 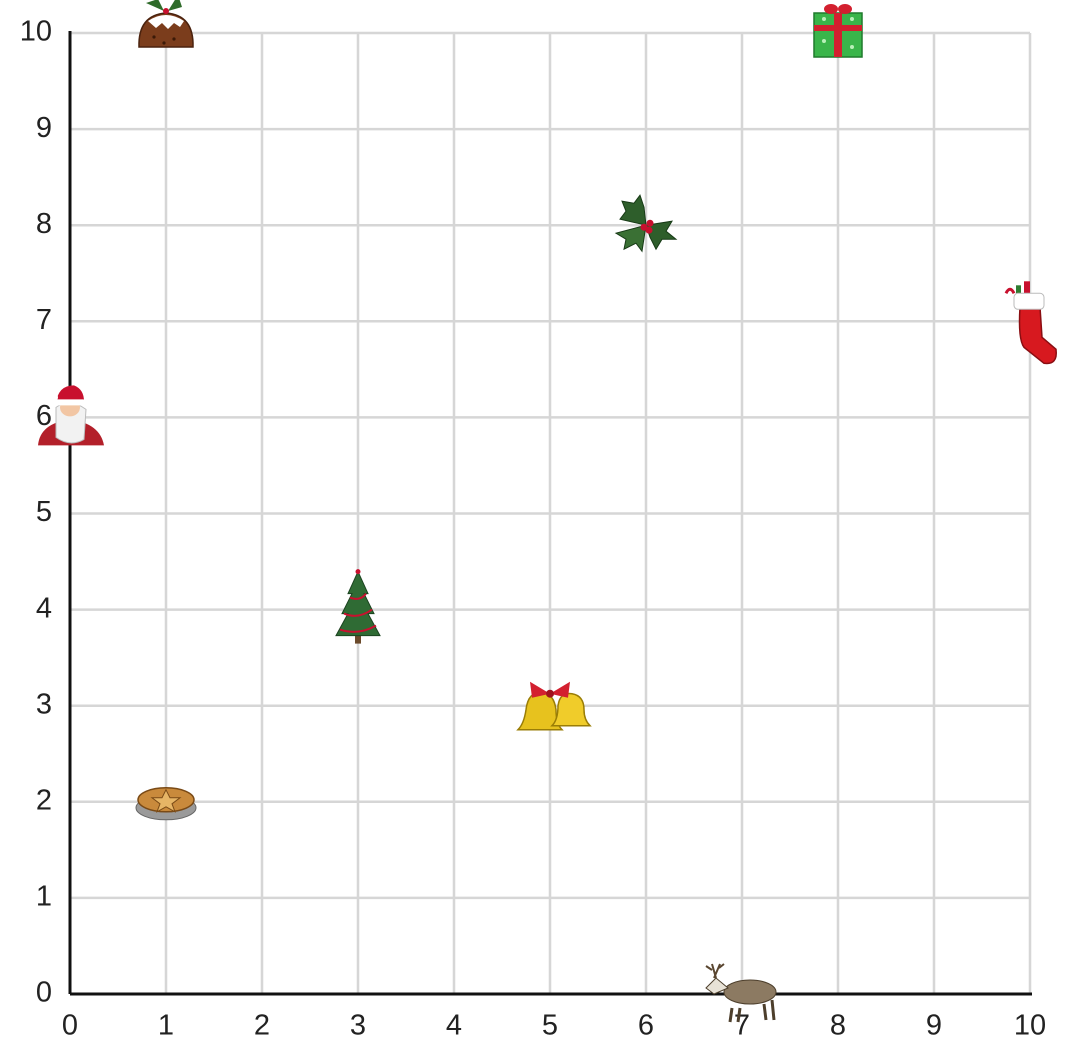 What do you see at coordinates (646, 1026) in the screenshot?
I see `x-tick-label: 6` at bounding box center [646, 1026].